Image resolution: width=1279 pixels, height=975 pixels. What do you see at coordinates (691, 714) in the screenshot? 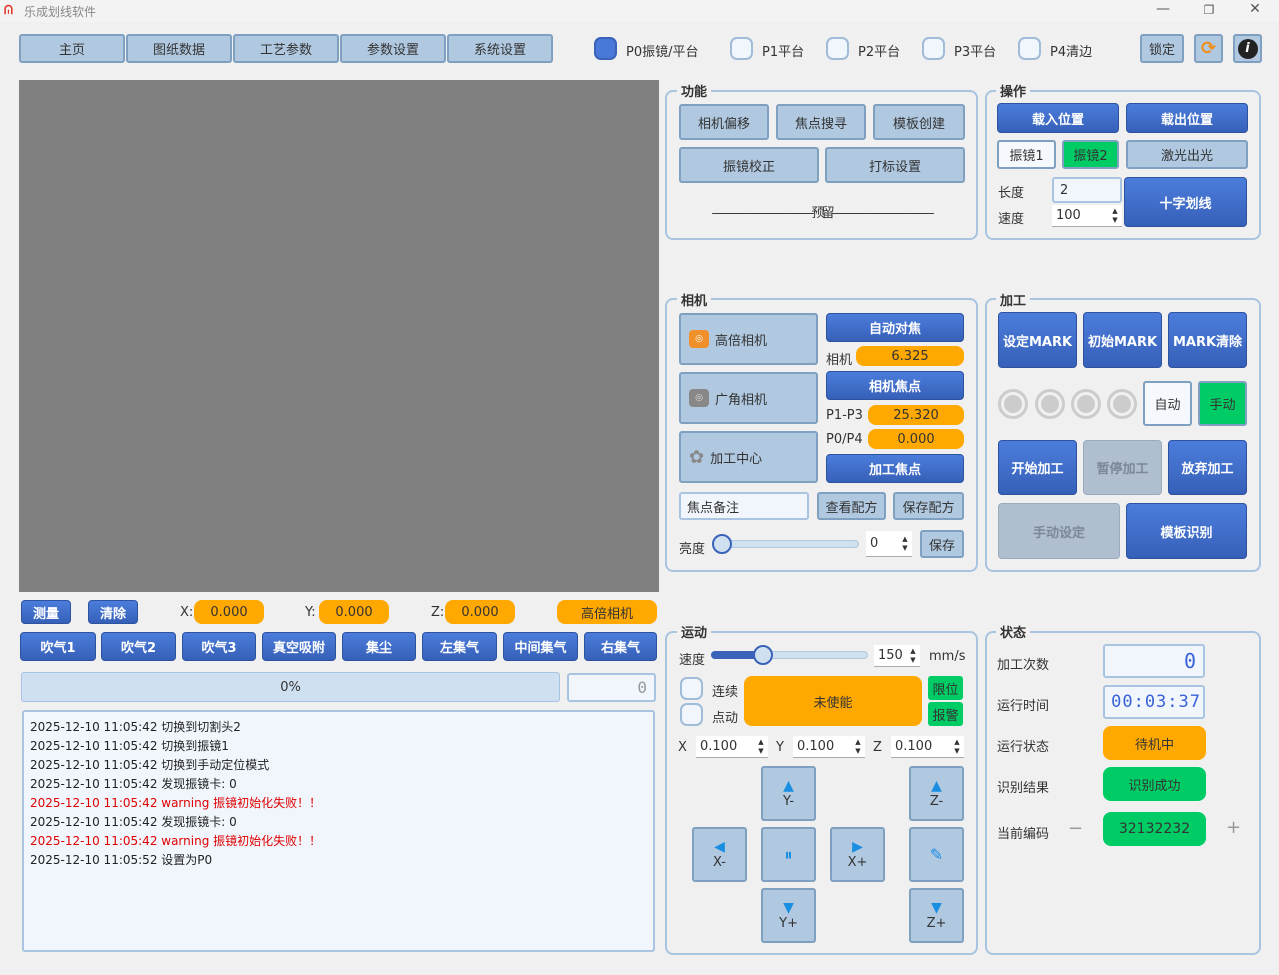
I see `jog-checkbox` at bounding box center [691, 714].